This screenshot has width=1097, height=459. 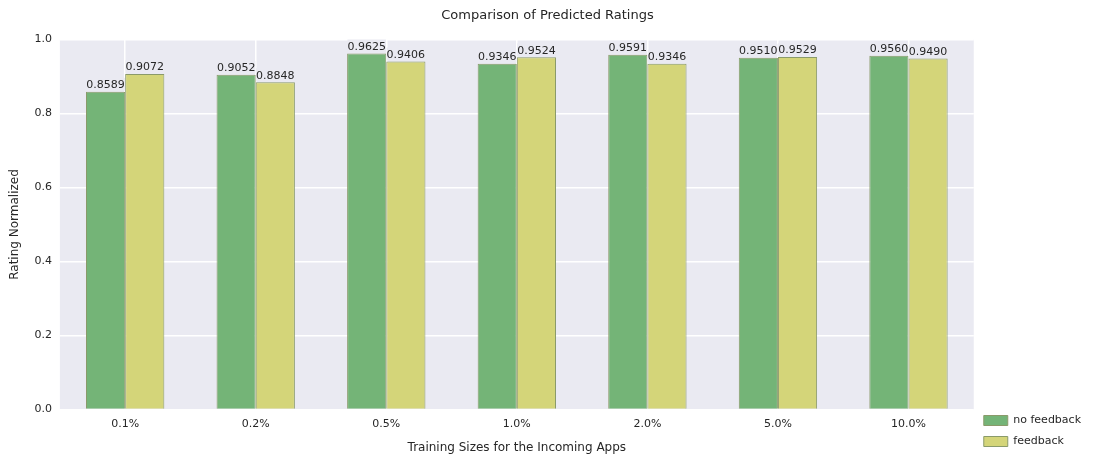 I want to click on x-tick-label: 5.0%, so click(x=777, y=423).